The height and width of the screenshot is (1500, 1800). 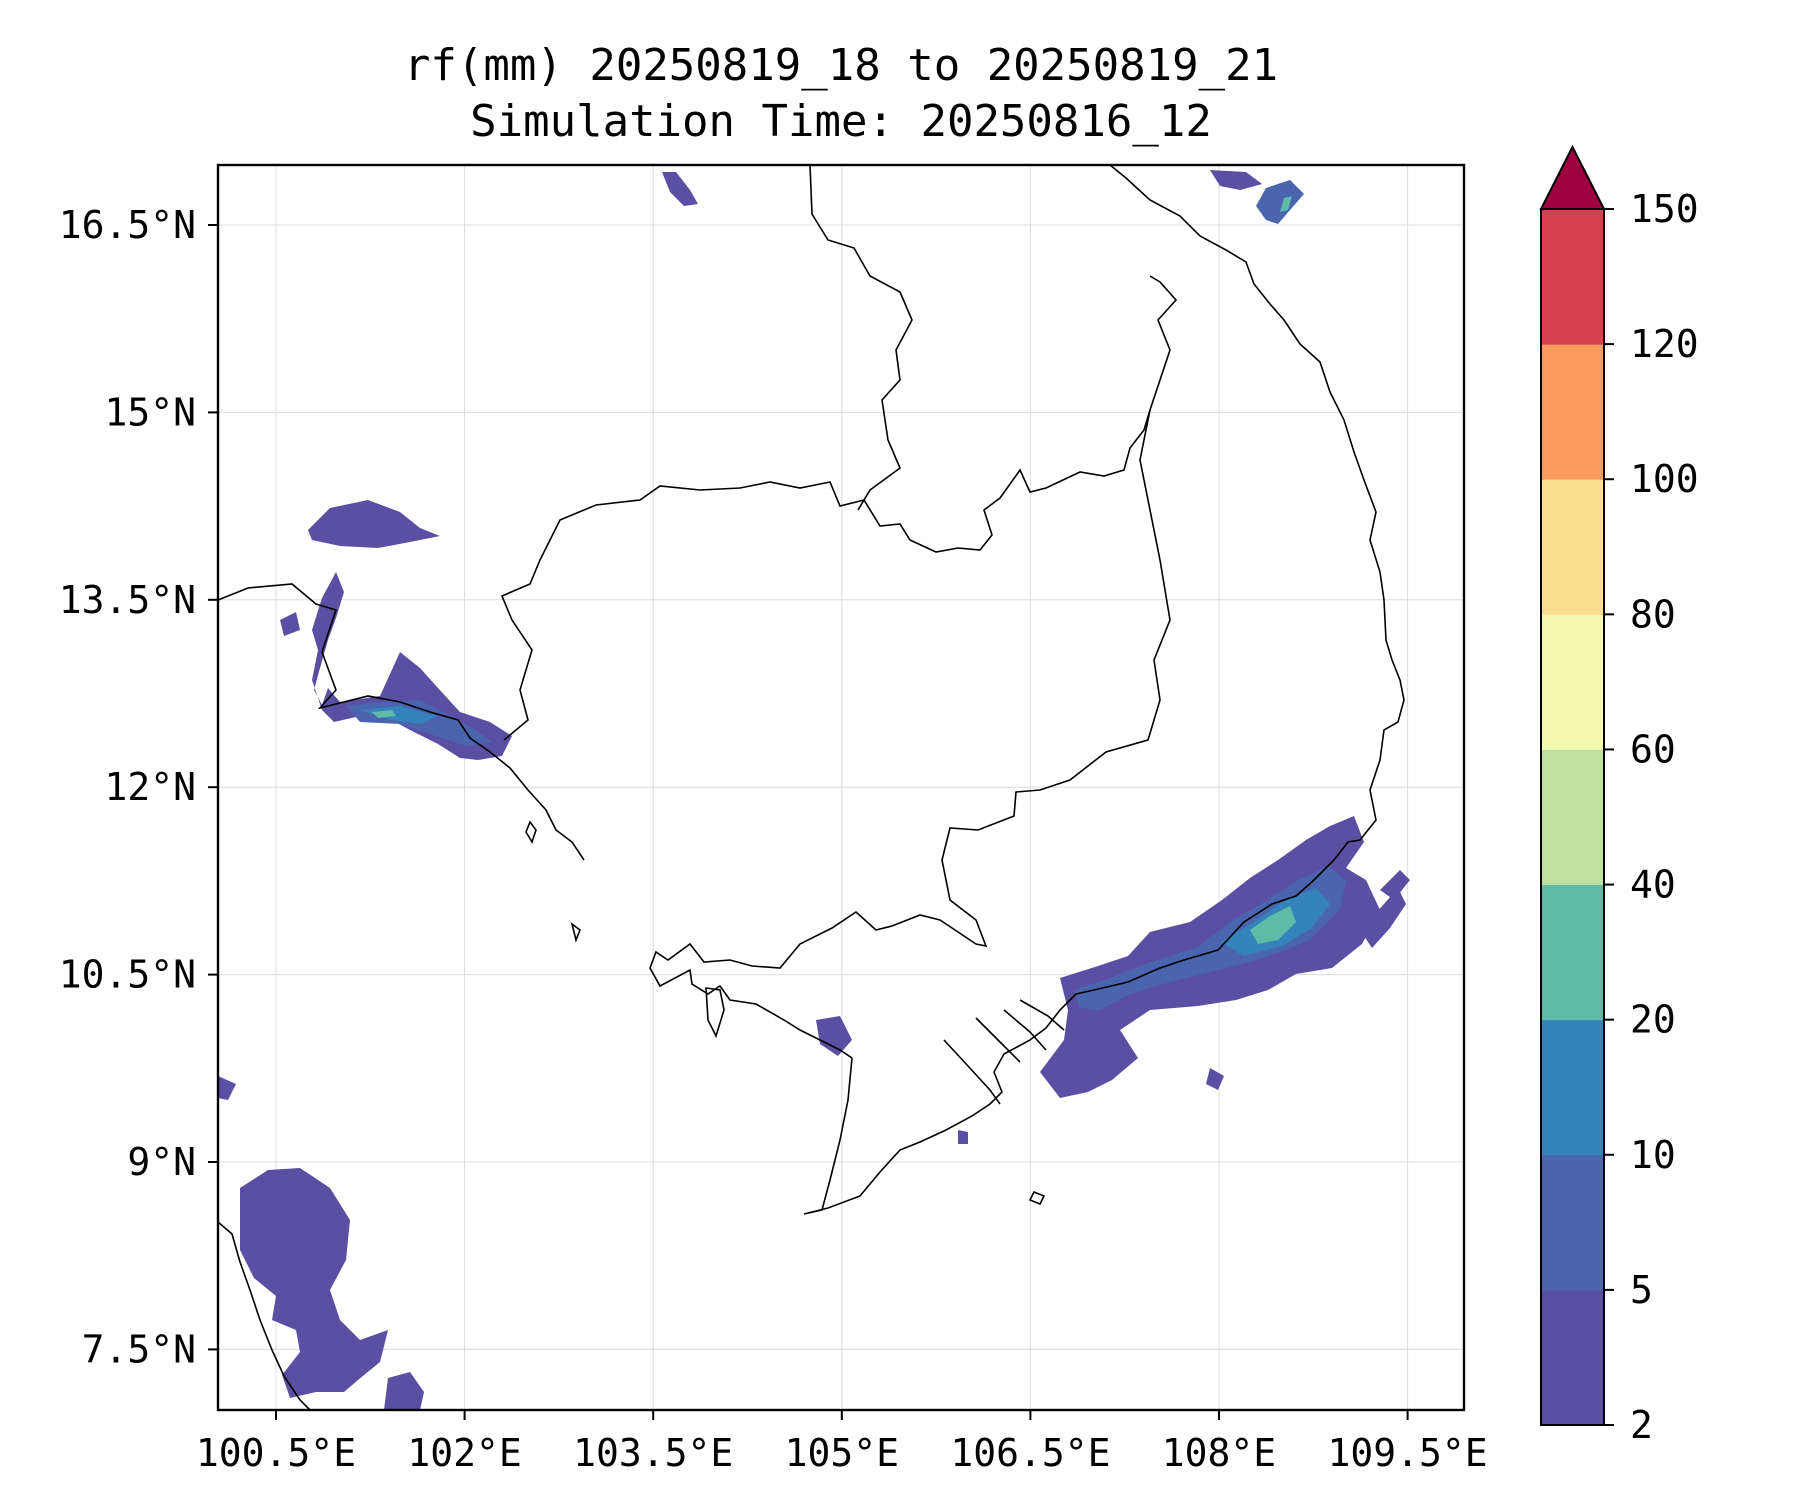 What do you see at coordinates (861, 338) in the screenshot?
I see `laos-vietnam-border` at bounding box center [861, 338].